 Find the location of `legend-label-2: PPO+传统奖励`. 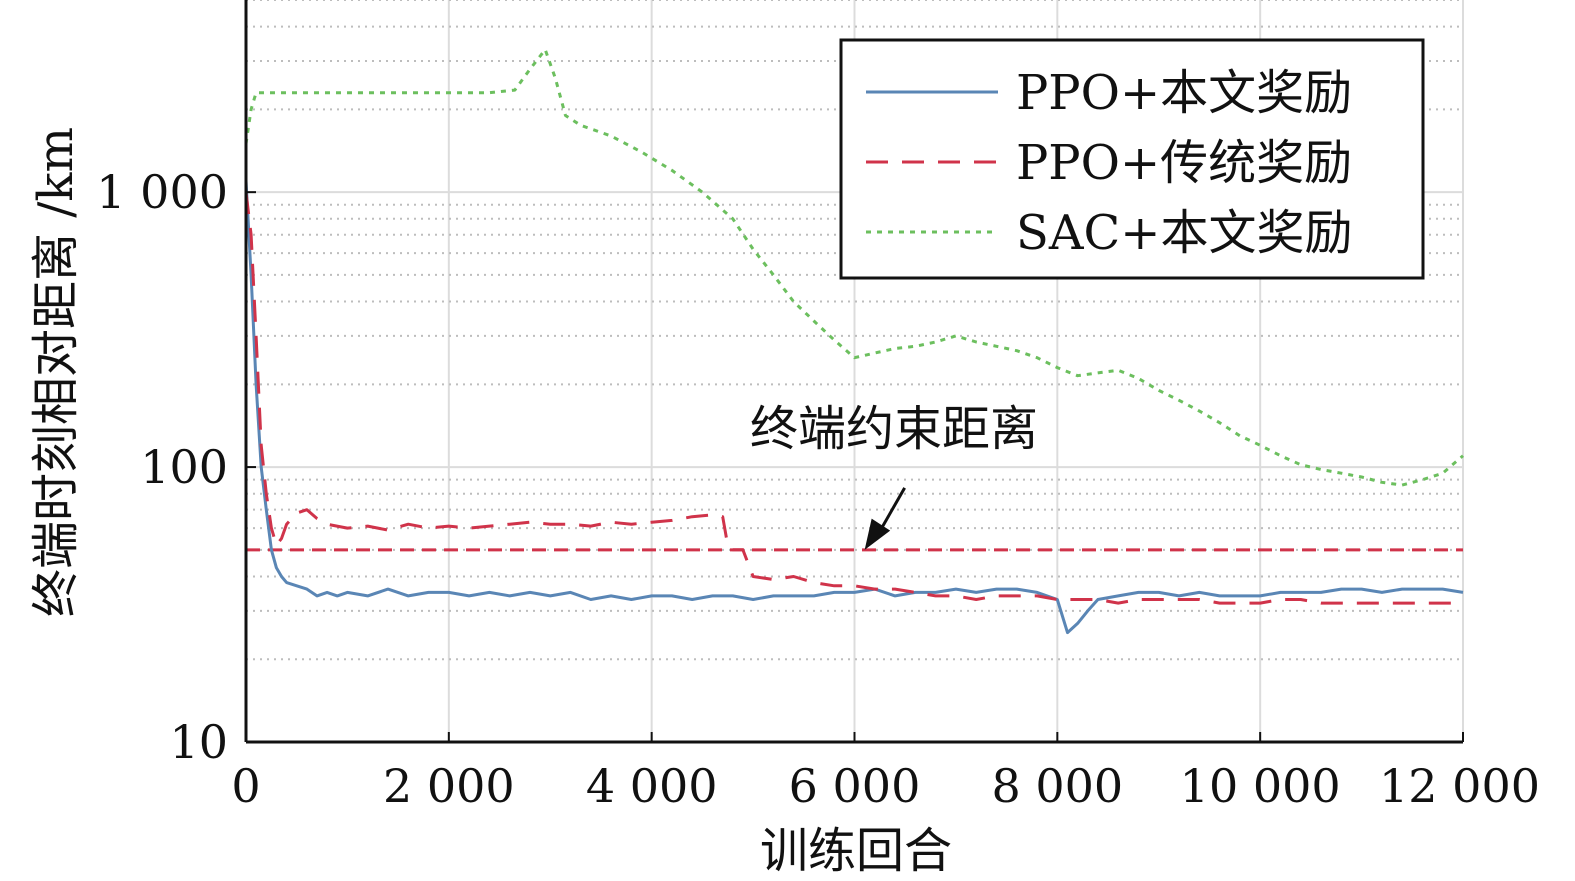

legend-label-2: PPO+传统奖励 is located at coordinates (1184, 163).